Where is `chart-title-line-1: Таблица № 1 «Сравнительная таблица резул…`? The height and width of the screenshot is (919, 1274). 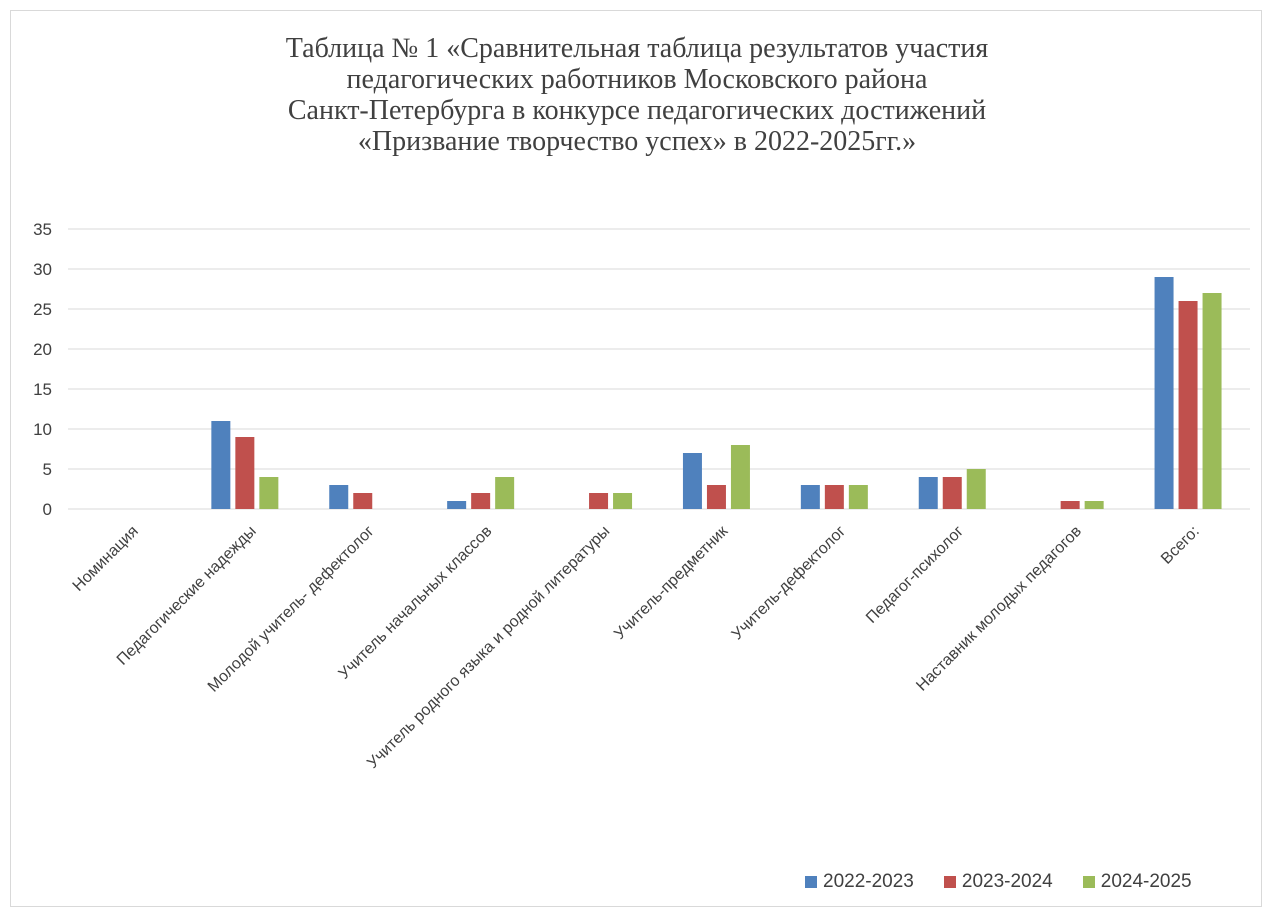
chart-title-line-1: Таблица № 1 «Сравнительная таблица резул… is located at coordinates (637, 48).